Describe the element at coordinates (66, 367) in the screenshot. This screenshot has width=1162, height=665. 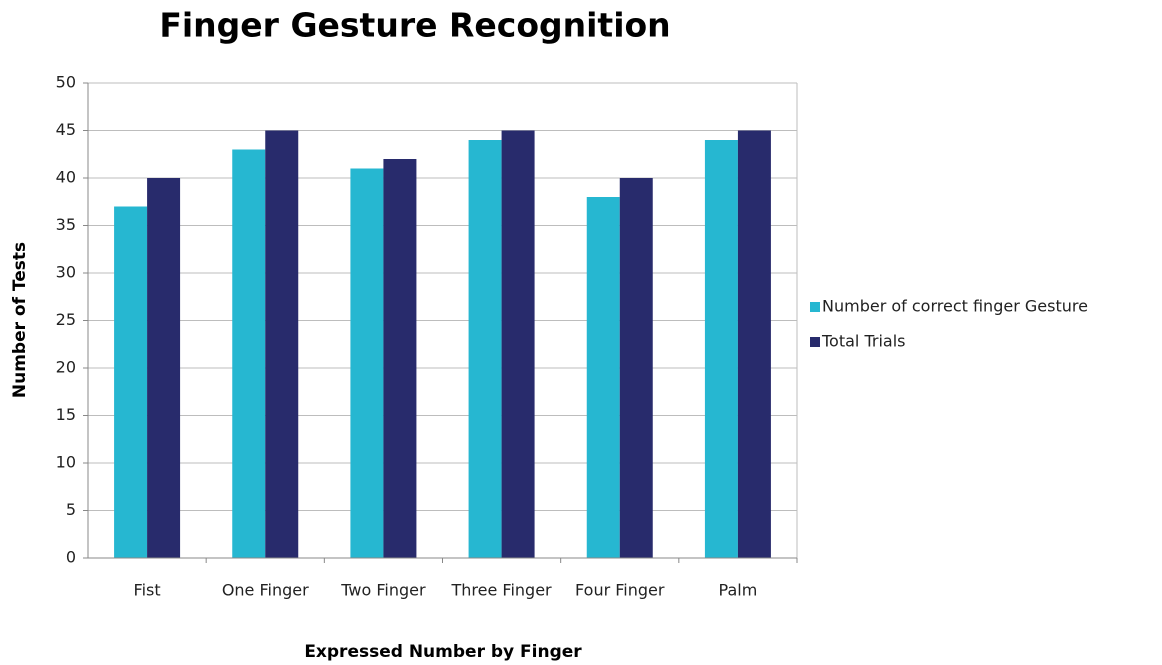
I see `y-tick-label: 20` at that location.